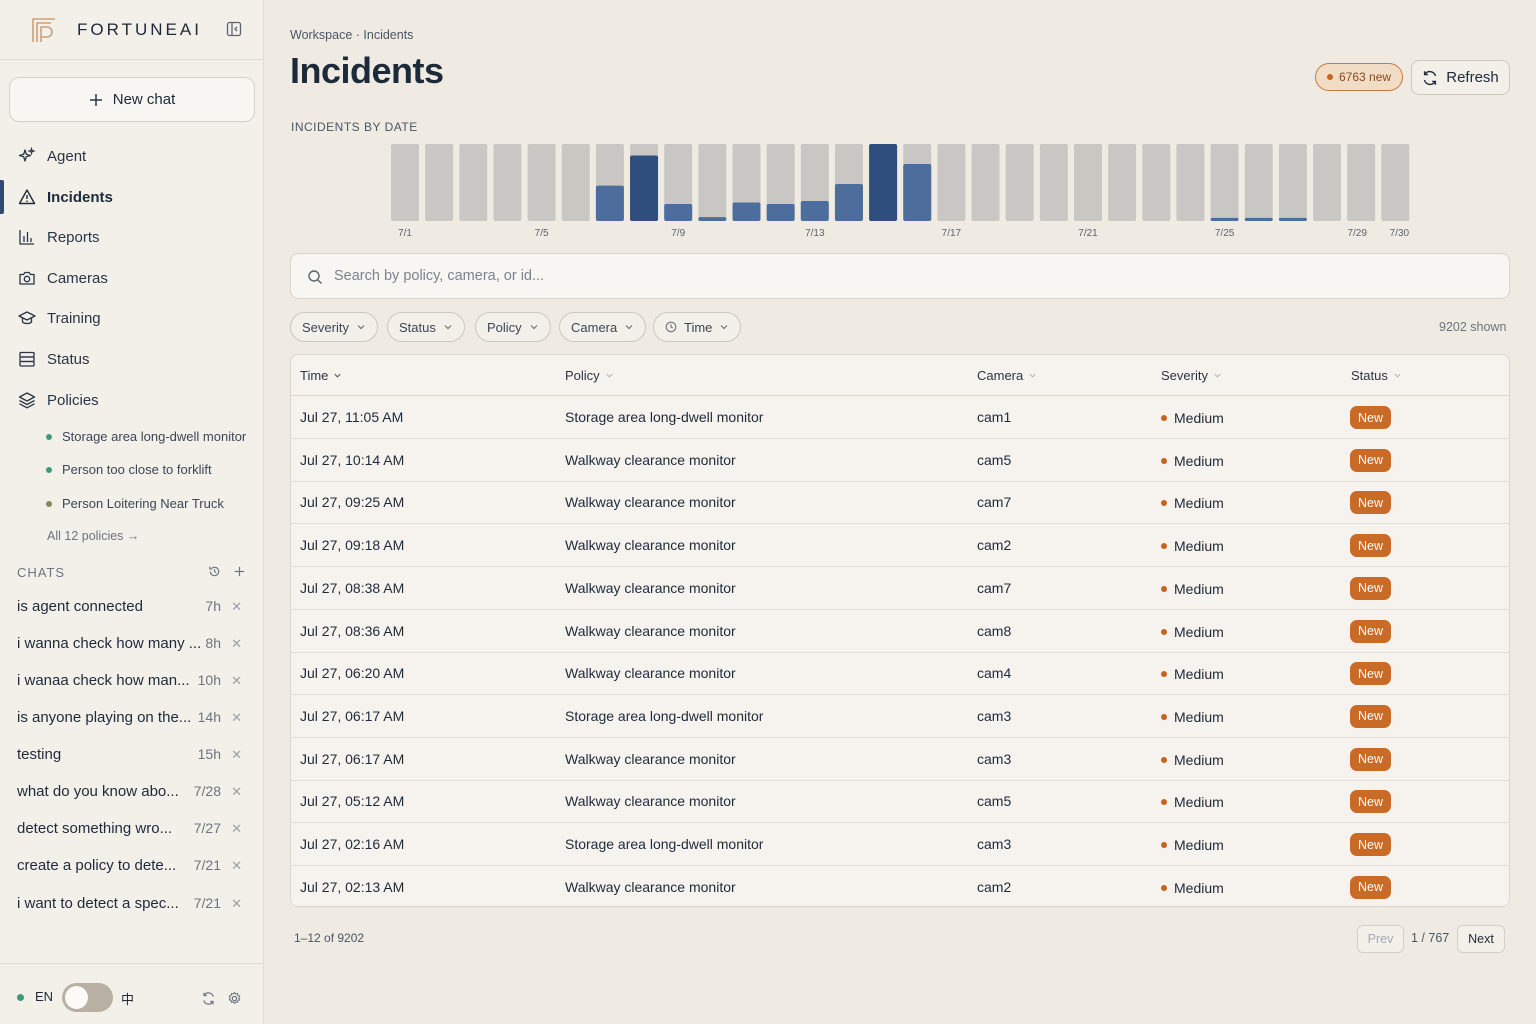 Image resolution: width=1536 pixels, height=1024 pixels. What do you see at coordinates (132, 831) in the screenshot?
I see `chat-item: detect something wro... 7/27 ✕` at bounding box center [132, 831].